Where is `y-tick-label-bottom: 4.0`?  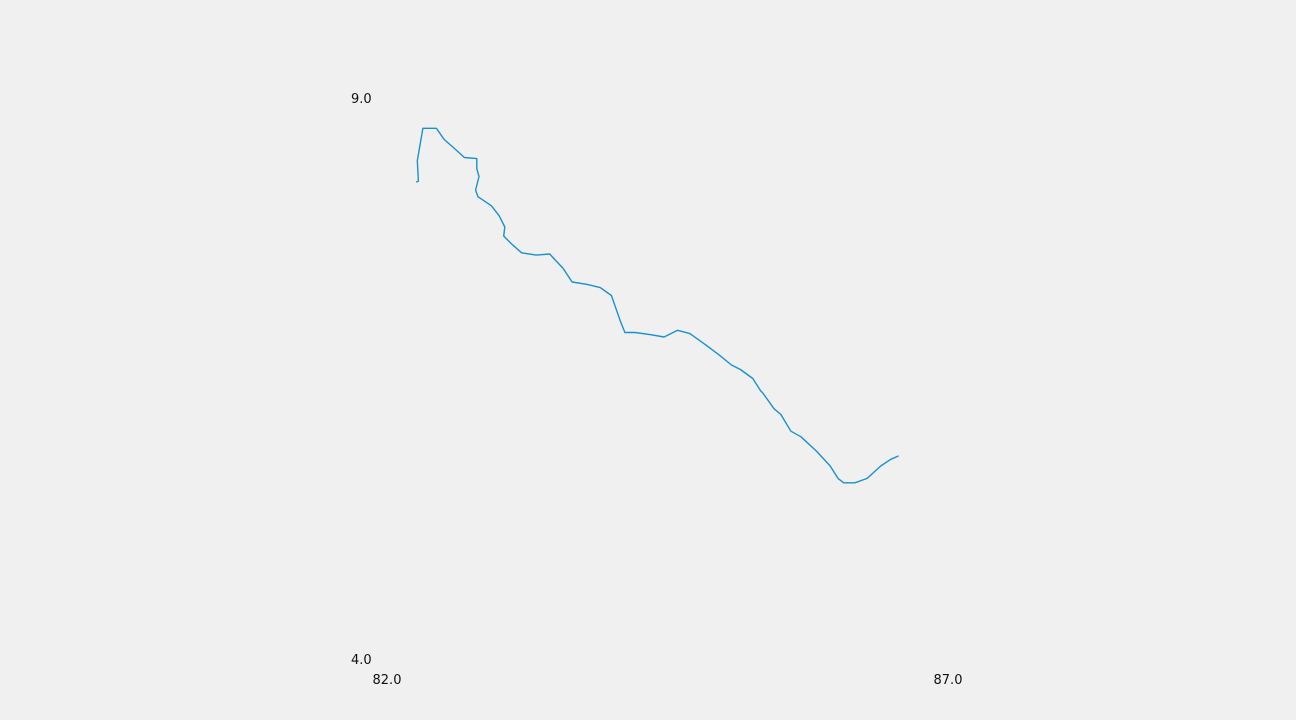 y-tick-label-bottom: 4.0 is located at coordinates (361, 660).